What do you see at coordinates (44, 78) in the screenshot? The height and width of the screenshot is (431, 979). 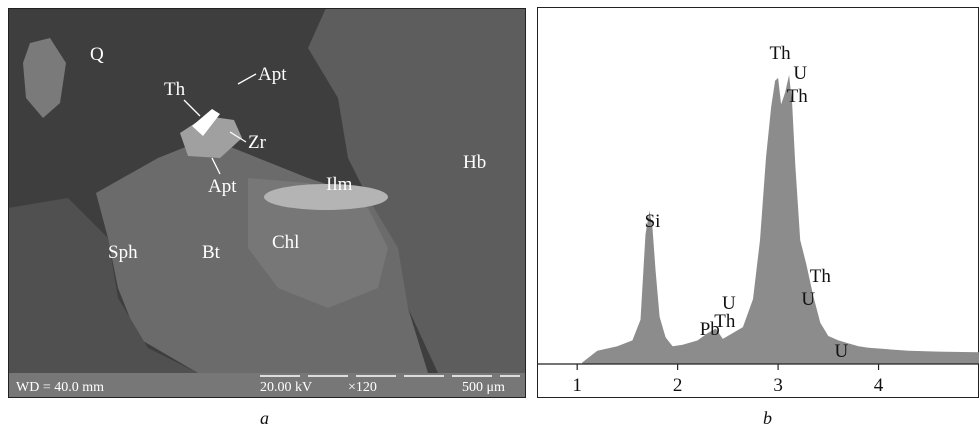 I see `quartz-grain` at bounding box center [44, 78].